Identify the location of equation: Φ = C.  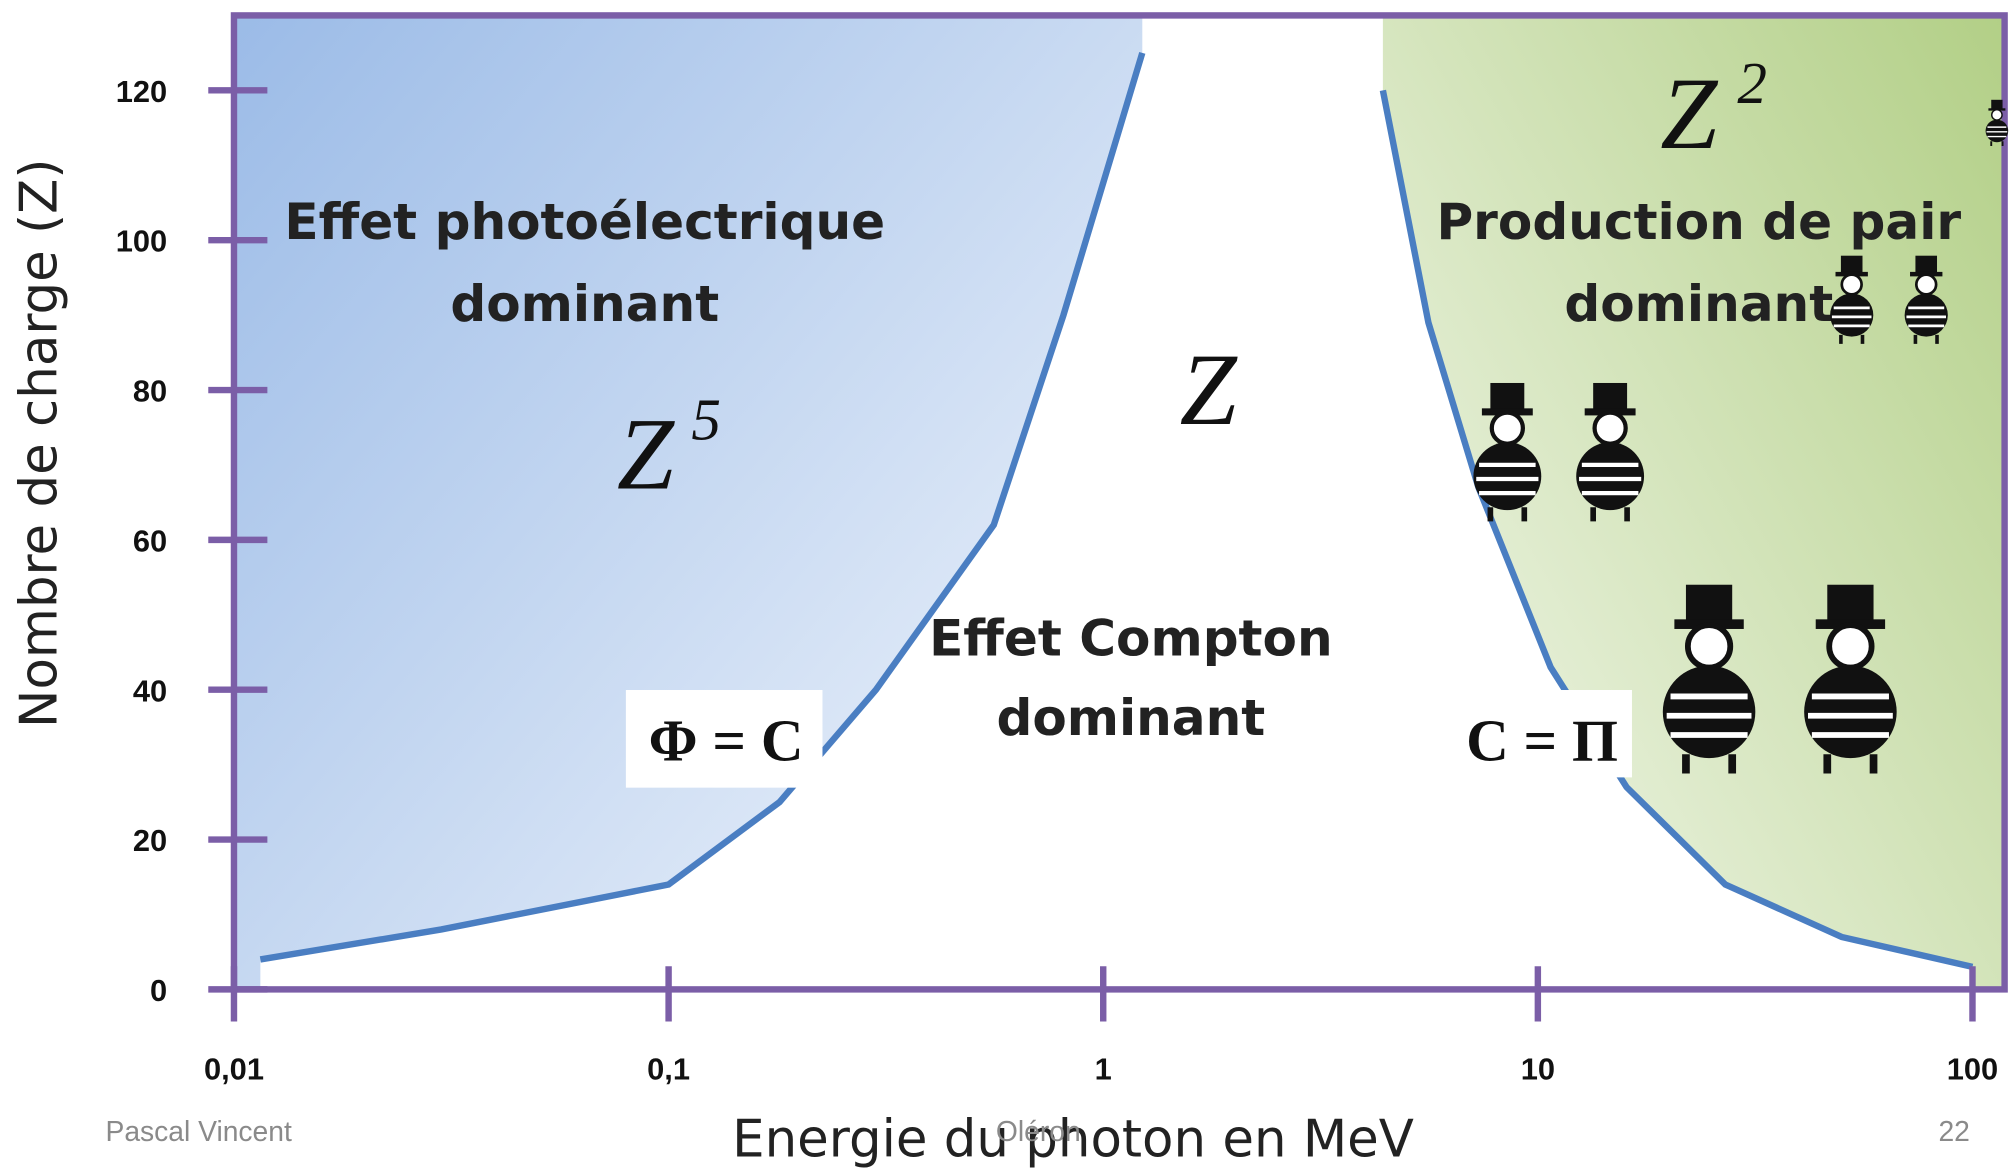
(726, 741).